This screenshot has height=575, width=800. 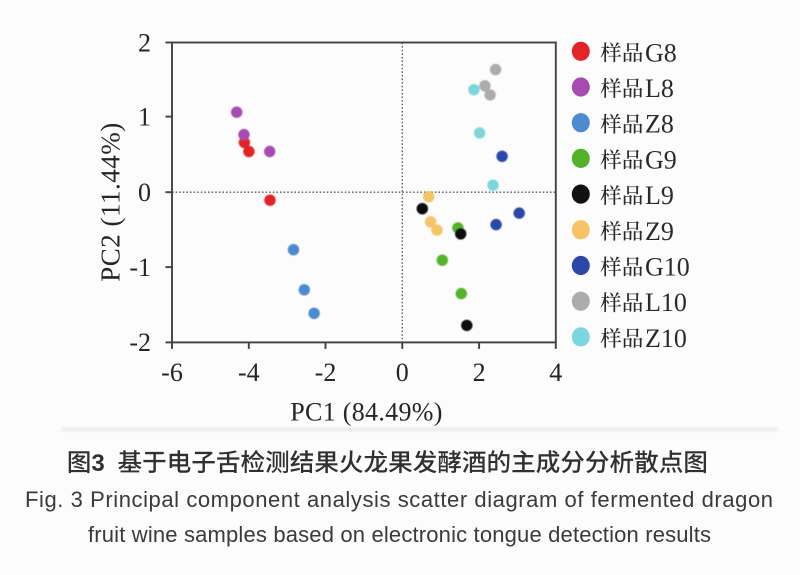 I want to click on svg-text: PC2 (11.44%), so click(x=111, y=202).